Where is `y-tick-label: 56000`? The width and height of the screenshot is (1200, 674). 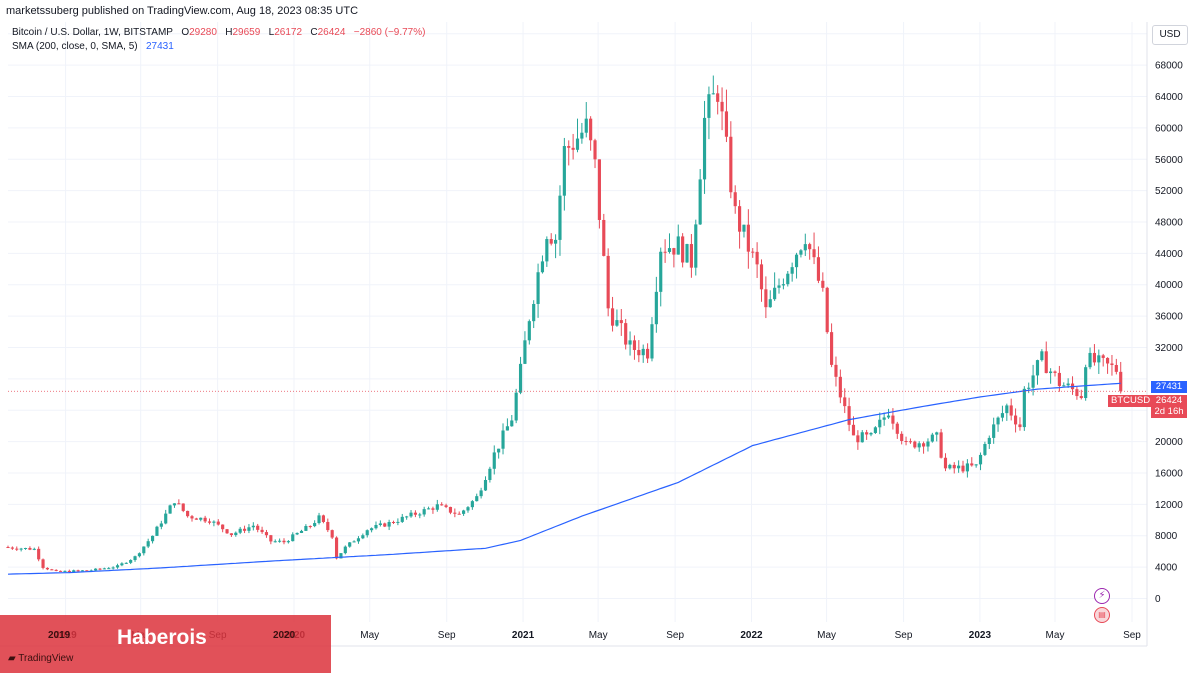 y-tick-label: 56000 is located at coordinates (1169, 160).